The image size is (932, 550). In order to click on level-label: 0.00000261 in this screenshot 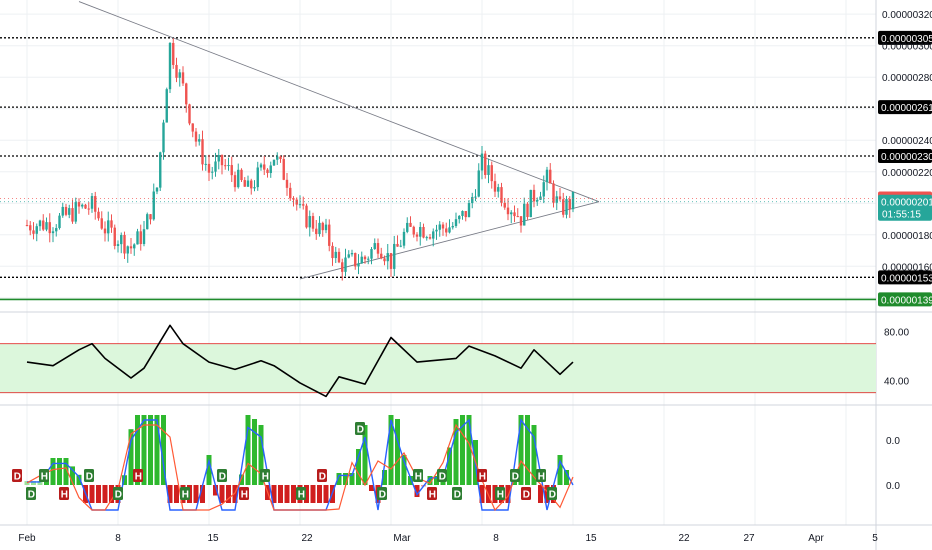, I will do `click(906, 108)`.